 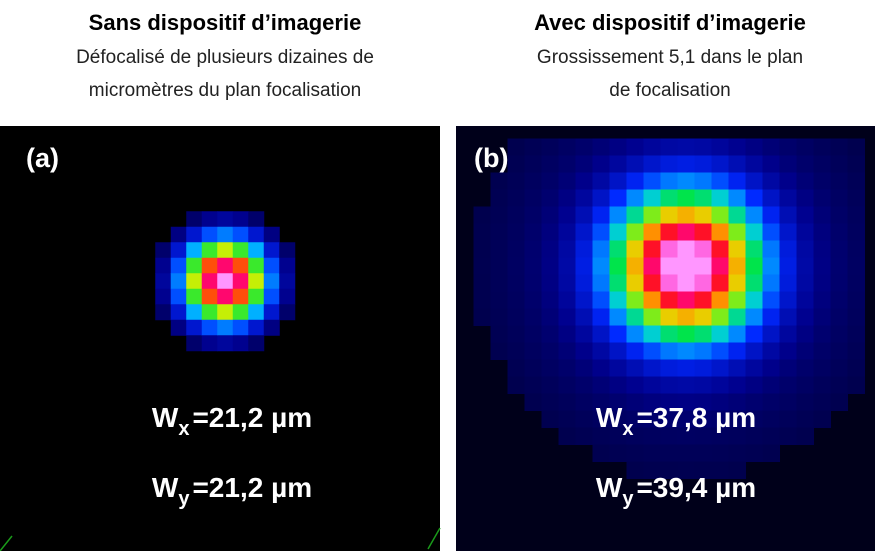 What do you see at coordinates (696, 487) in the screenshot?
I see `value: =39,4 µm` at bounding box center [696, 487].